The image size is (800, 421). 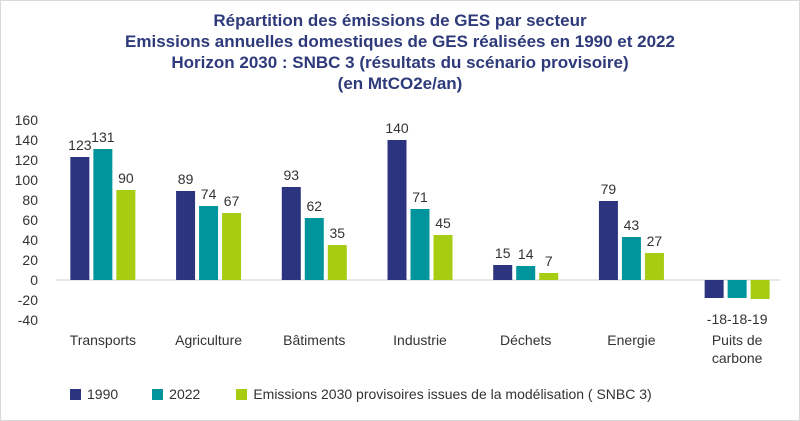 I want to click on legend-item-1990: 1990, so click(x=94, y=394).